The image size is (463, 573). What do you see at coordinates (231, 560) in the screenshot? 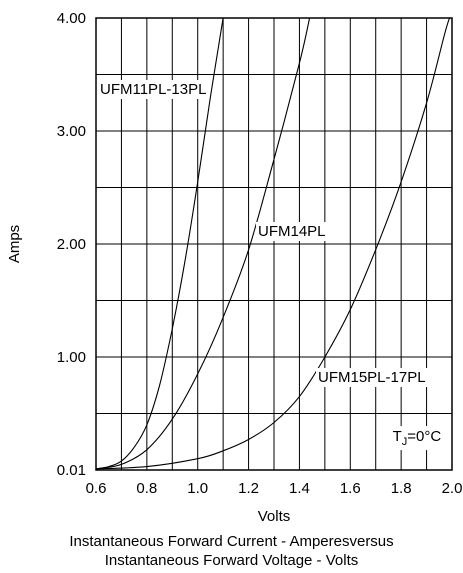
I see `caption-line-2: Instantaneous Forward Voltage - Volts` at bounding box center [231, 560].